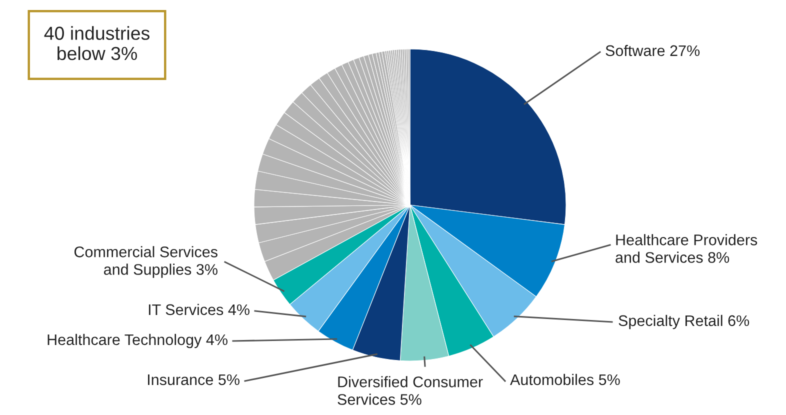 The width and height of the screenshot is (786, 415). Describe the element at coordinates (146, 262) in the screenshot. I see `slice-label: Commercial Services and Supplies 3%` at that location.